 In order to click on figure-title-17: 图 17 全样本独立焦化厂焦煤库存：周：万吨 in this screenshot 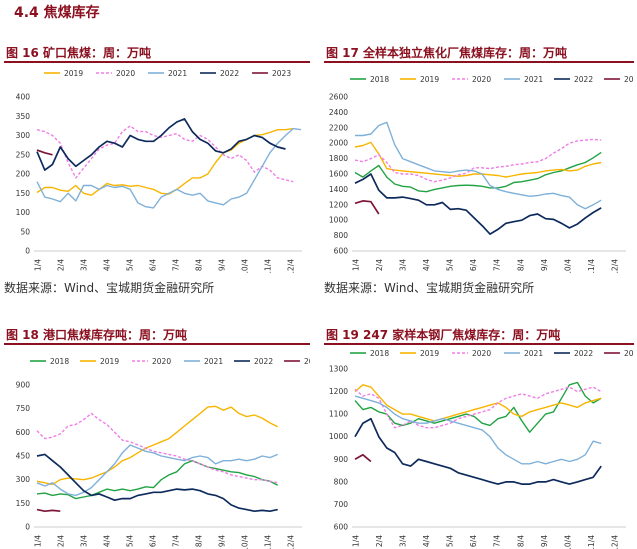, I will do `click(447, 53)`.